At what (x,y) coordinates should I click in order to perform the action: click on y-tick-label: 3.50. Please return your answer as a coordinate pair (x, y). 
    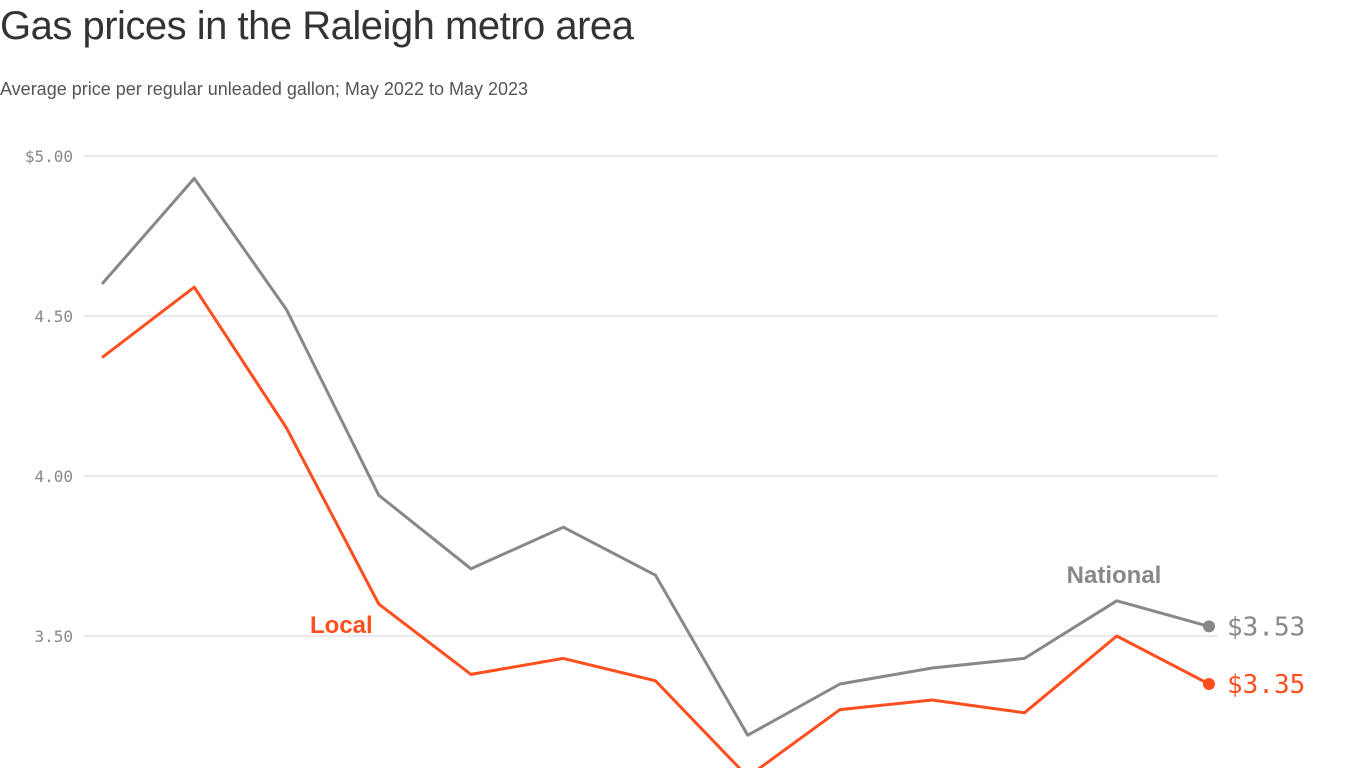
    Looking at the image, I should click on (53, 636).